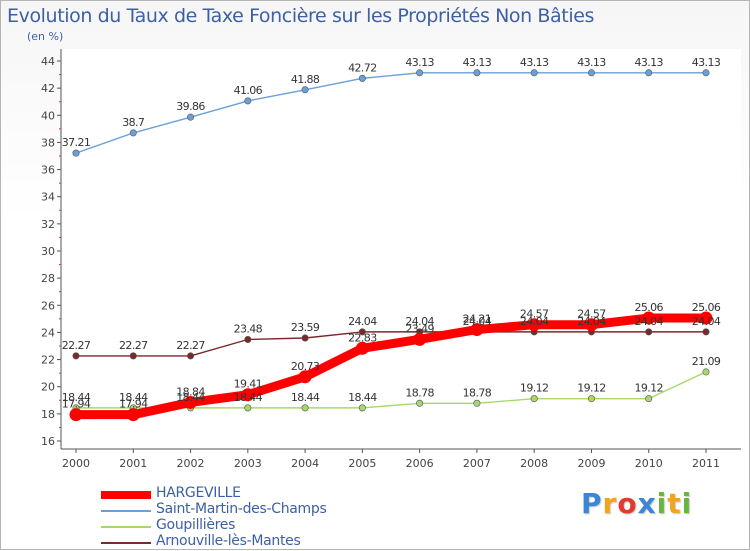 This screenshot has height=551, width=750. Describe the element at coordinates (48, 387) in the screenshot. I see `y-tick-label: 20` at that location.